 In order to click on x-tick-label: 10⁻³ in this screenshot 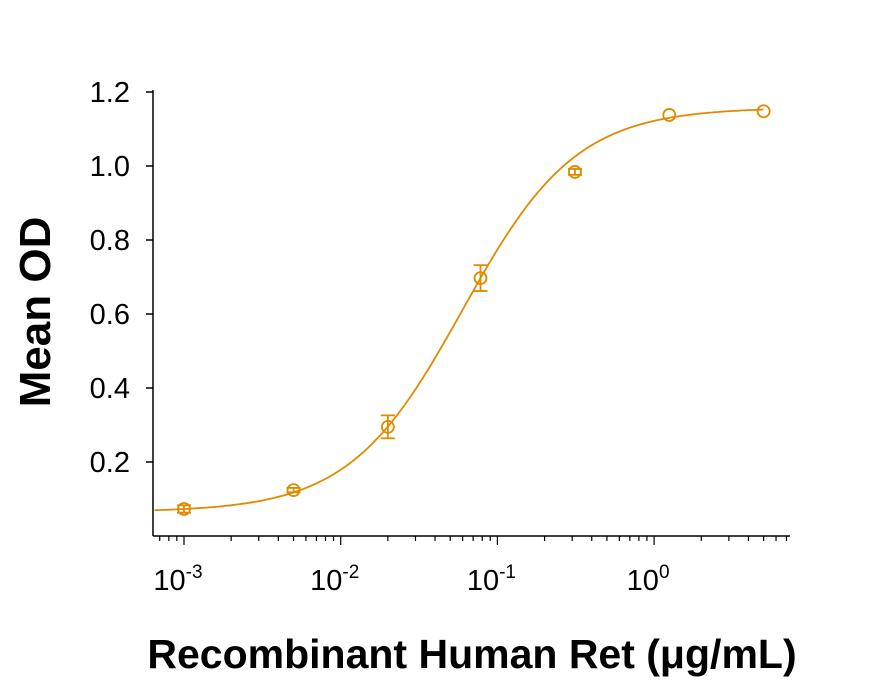, I will do `click(177, 579)`.